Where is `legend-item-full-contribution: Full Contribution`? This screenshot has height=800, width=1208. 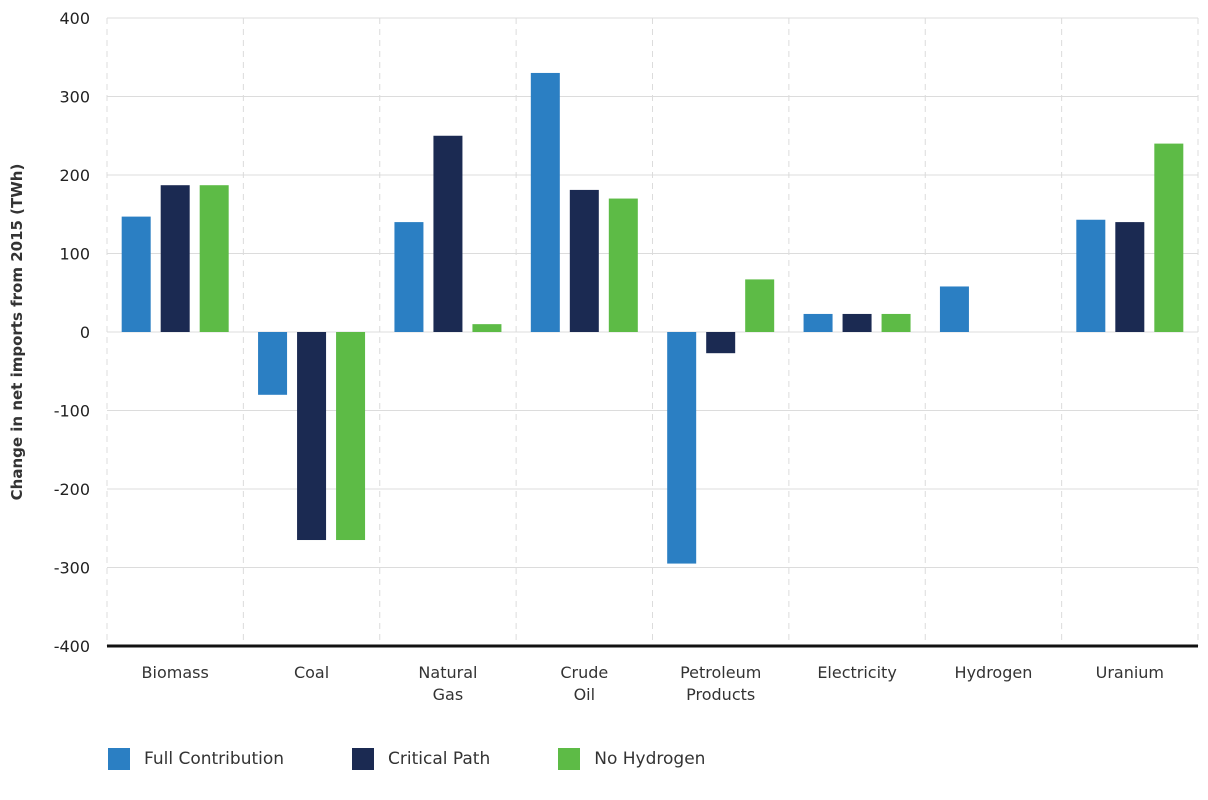
legend-item-full-contribution: Full Contribution is located at coordinates (196, 759).